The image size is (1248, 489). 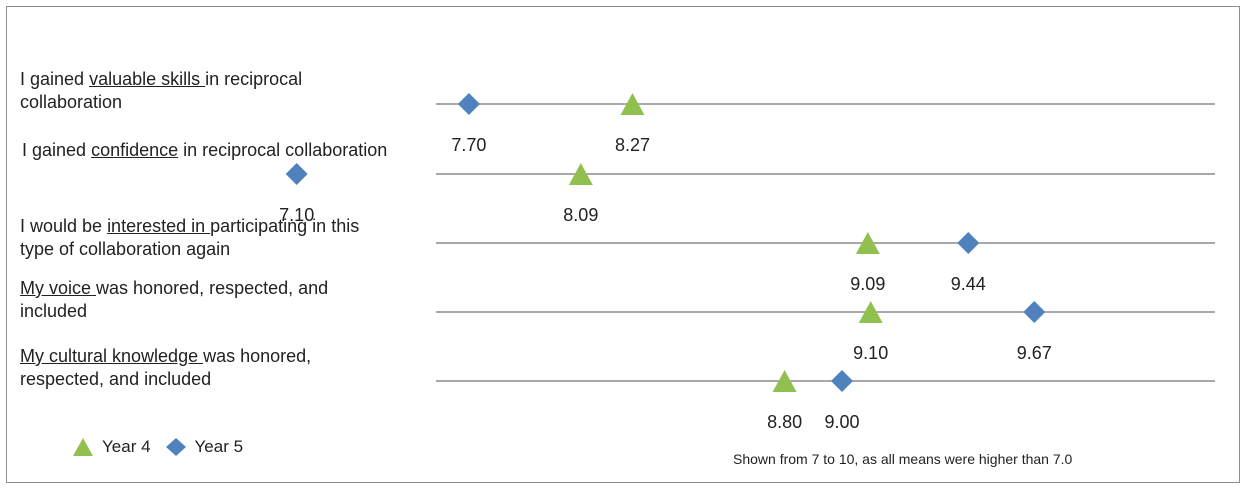 What do you see at coordinates (968, 284) in the screenshot?
I see `year5-data-label-3: 9.44` at bounding box center [968, 284].